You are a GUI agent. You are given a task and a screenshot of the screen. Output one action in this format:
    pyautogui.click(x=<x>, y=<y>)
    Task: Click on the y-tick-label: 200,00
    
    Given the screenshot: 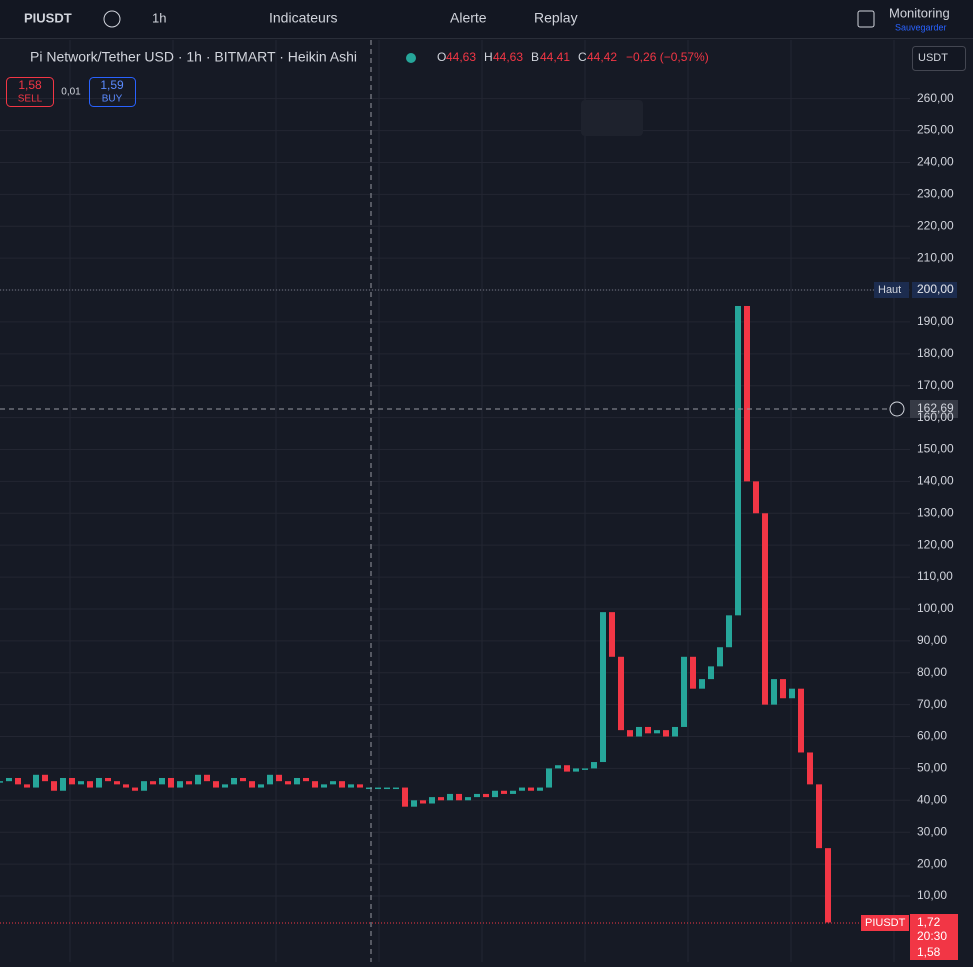 What is the action you would take?
    pyautogui.click(x=935, y=289)
    